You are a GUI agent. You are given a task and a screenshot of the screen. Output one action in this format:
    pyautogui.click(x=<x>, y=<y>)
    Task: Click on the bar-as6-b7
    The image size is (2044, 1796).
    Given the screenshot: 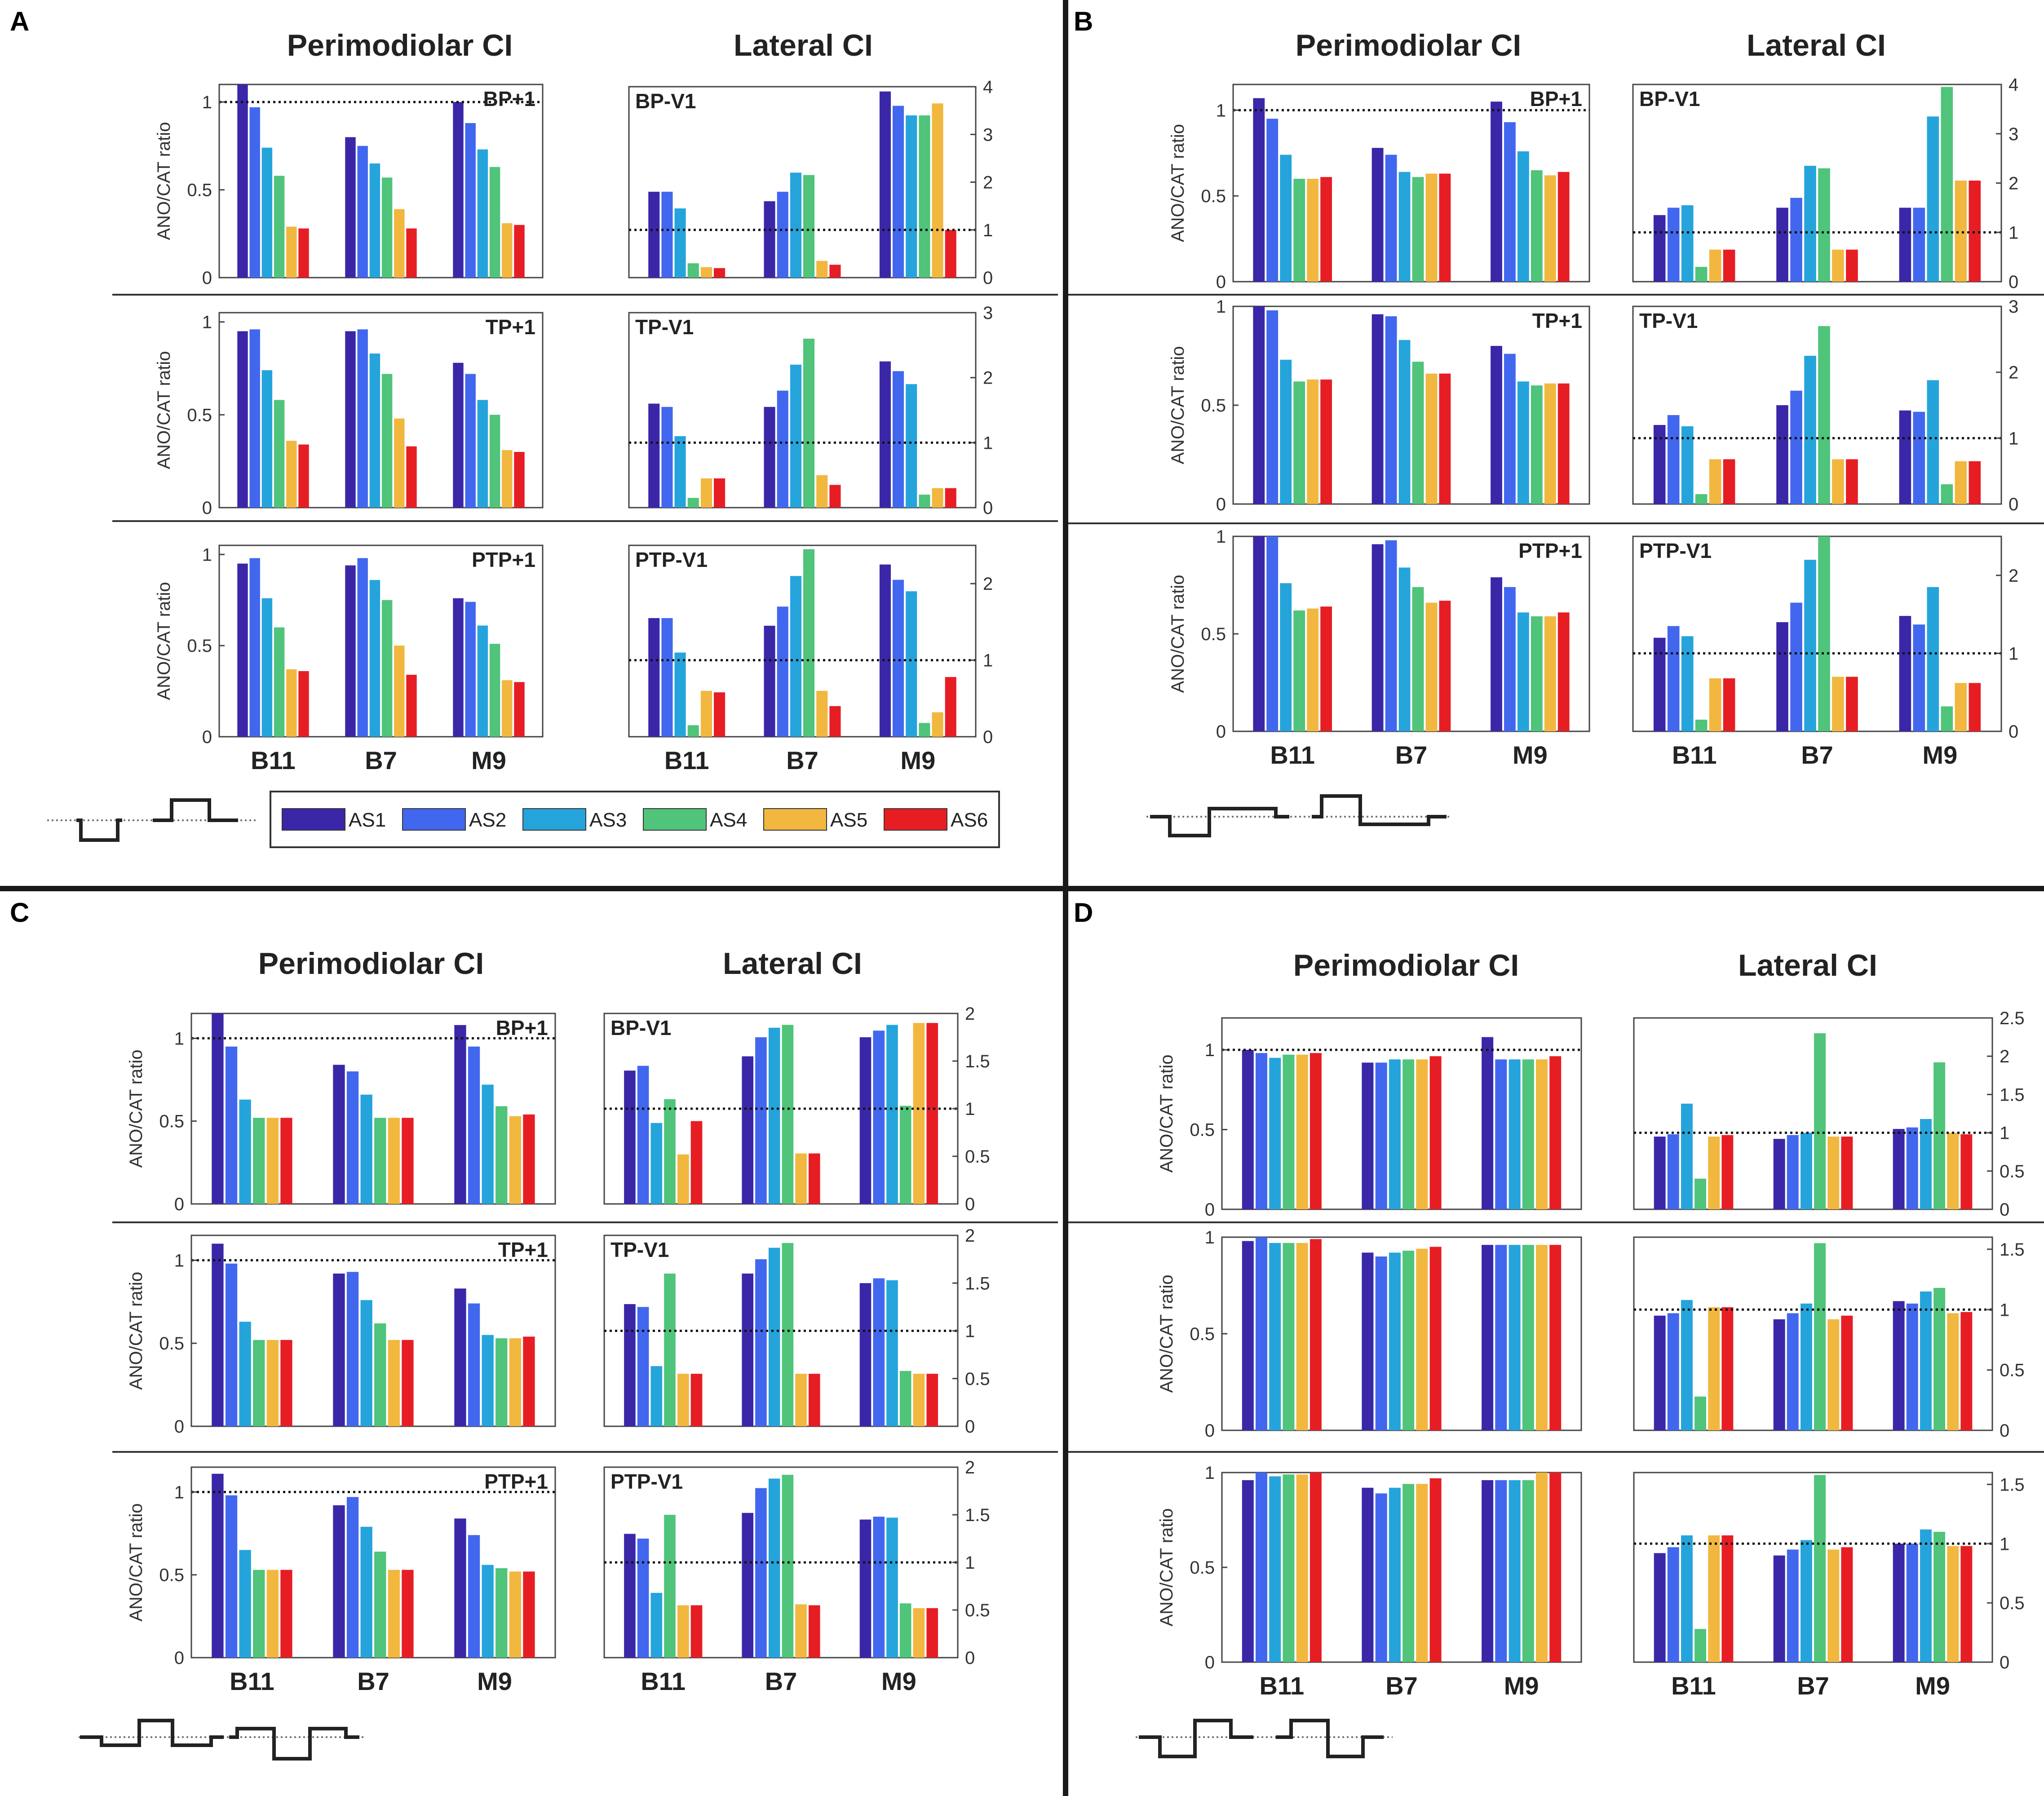 What is the action you would take?
    pyautogui.click(x=411, y=477)
    